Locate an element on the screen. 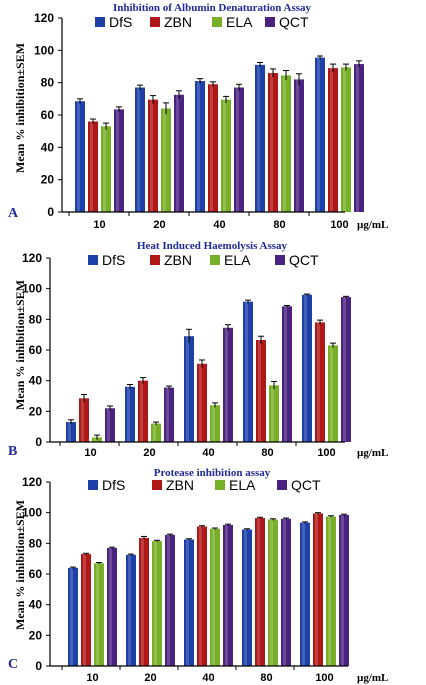  x-tick-label: 80 is located at coordinates (266, 678).